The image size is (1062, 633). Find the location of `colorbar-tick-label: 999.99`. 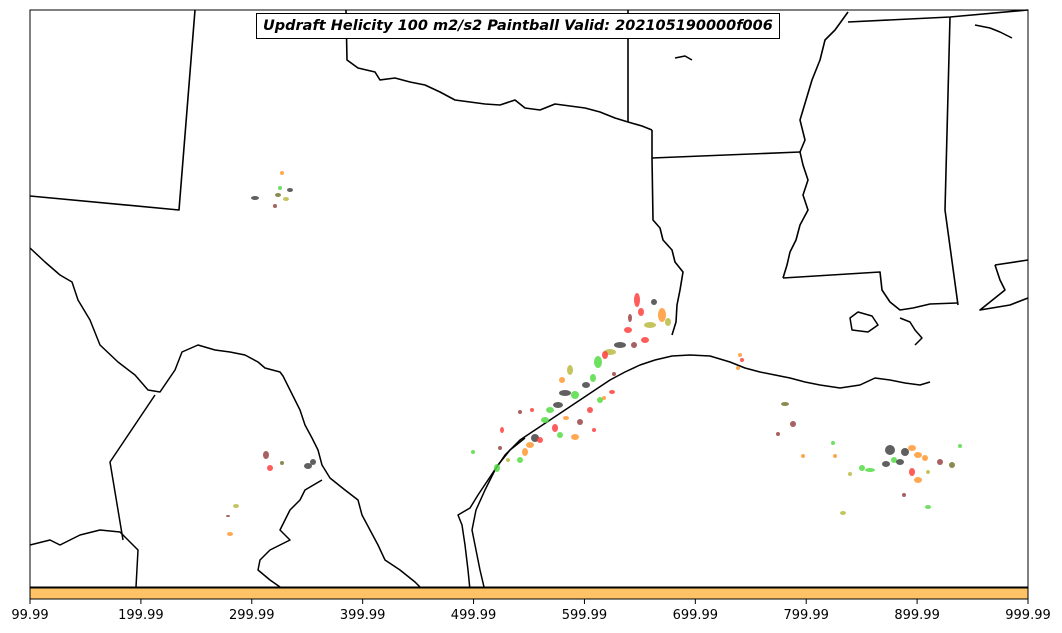

colorbar-tick-label: 999.99 is located at coordinates (1028, 615).